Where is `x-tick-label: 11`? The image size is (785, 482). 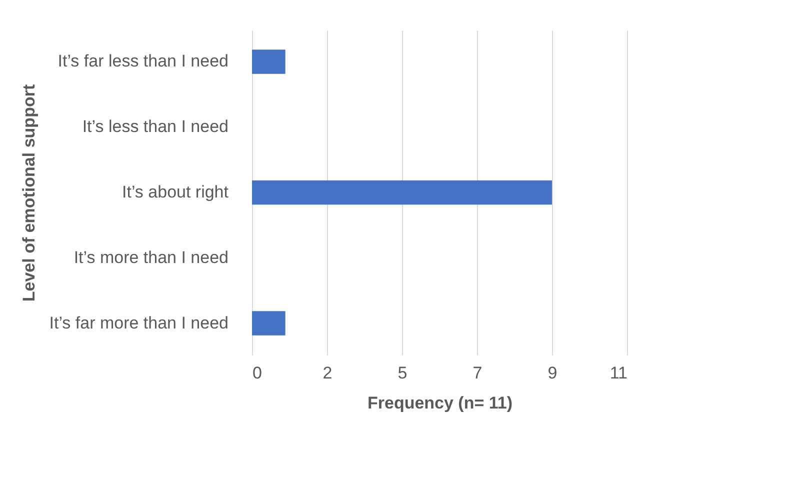
x-tick-label: 11 is located at coordinates (619, 373).